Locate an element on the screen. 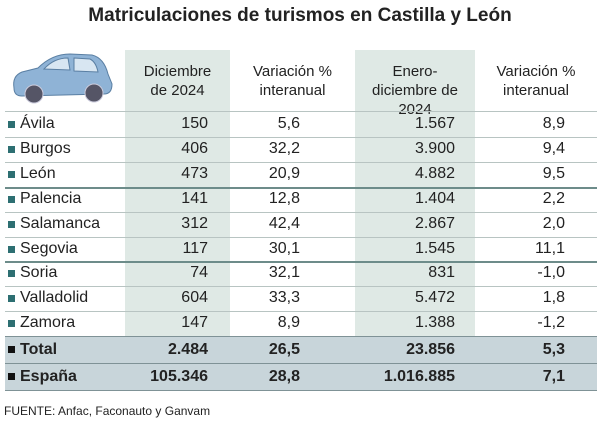  province: Segovia is located at coordinates (49, 248).